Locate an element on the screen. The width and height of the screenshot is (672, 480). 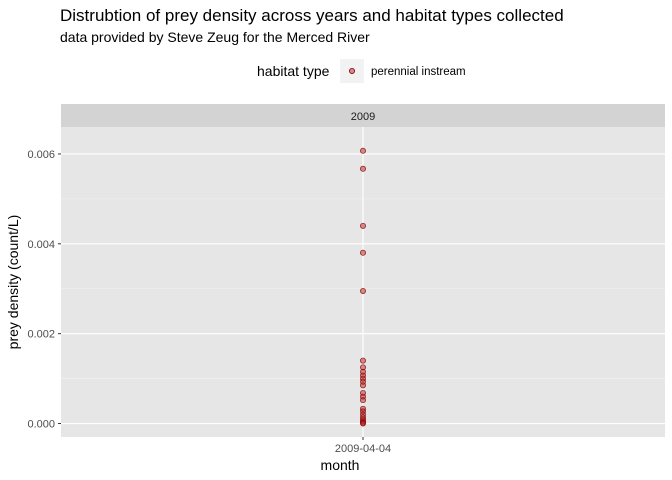
y-axis: 0.000 0.002 0.004 0.006 is located at coordinates (44, 290).